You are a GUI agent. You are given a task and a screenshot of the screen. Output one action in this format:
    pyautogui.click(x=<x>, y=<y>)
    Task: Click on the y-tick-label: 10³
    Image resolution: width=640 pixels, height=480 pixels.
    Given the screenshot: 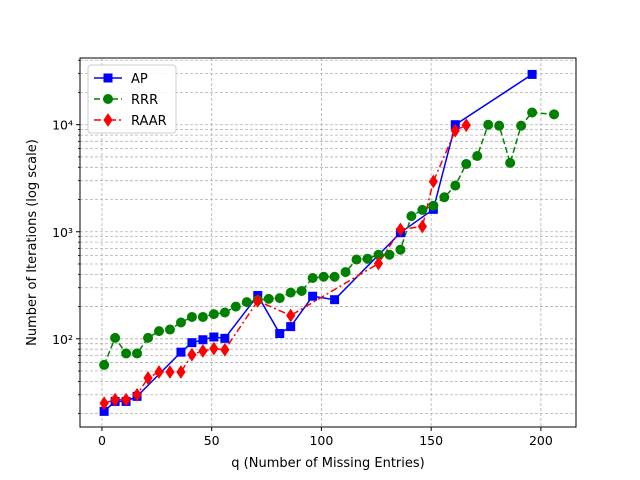 What is the action you would take?
    pyautogui.click(x=62, y=232)
    